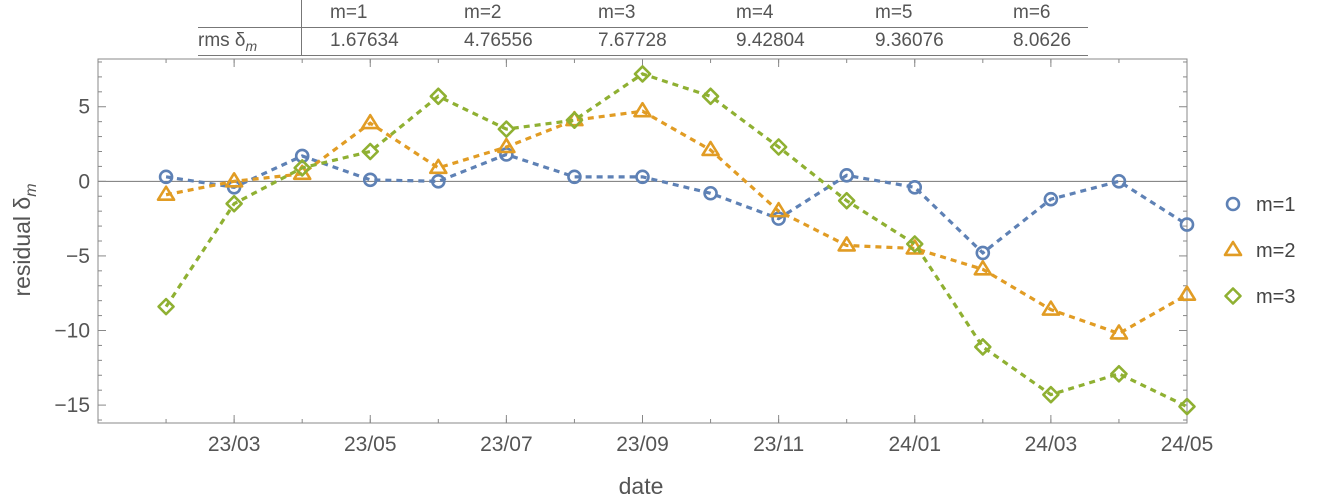  What do you see at coordinates (1233, 296) in the screenshot?
I see `legend-marker-m3` at bounding box center [1233, 296].